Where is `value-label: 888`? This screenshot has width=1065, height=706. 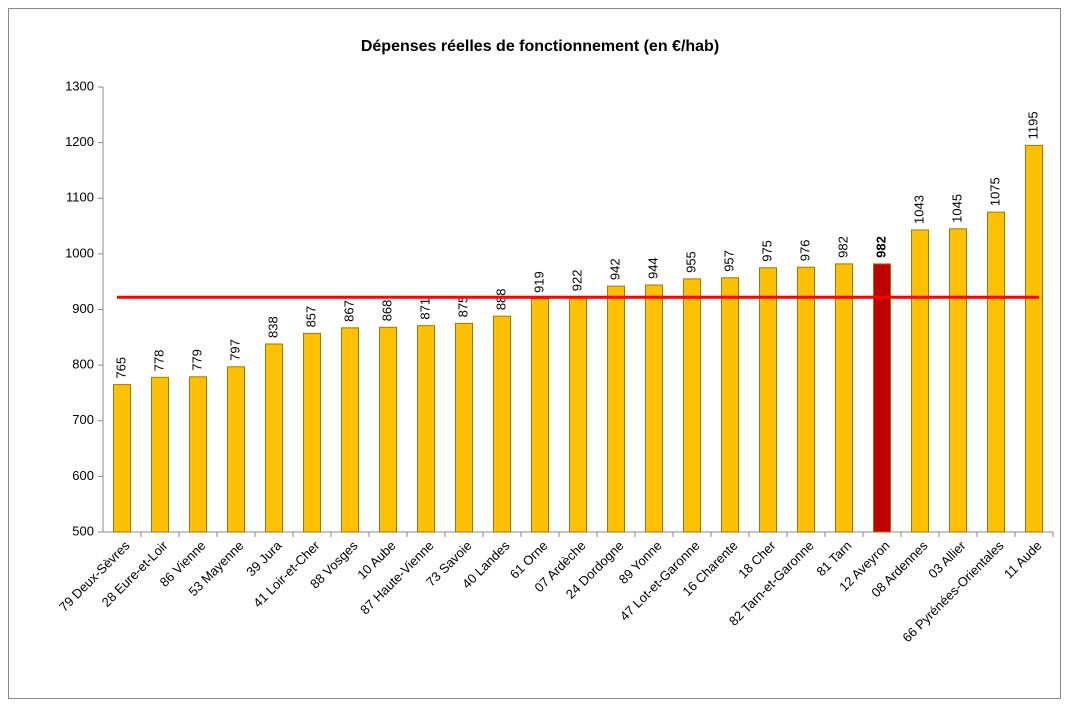
value-label: 888 is located at coordinates (500, 299).